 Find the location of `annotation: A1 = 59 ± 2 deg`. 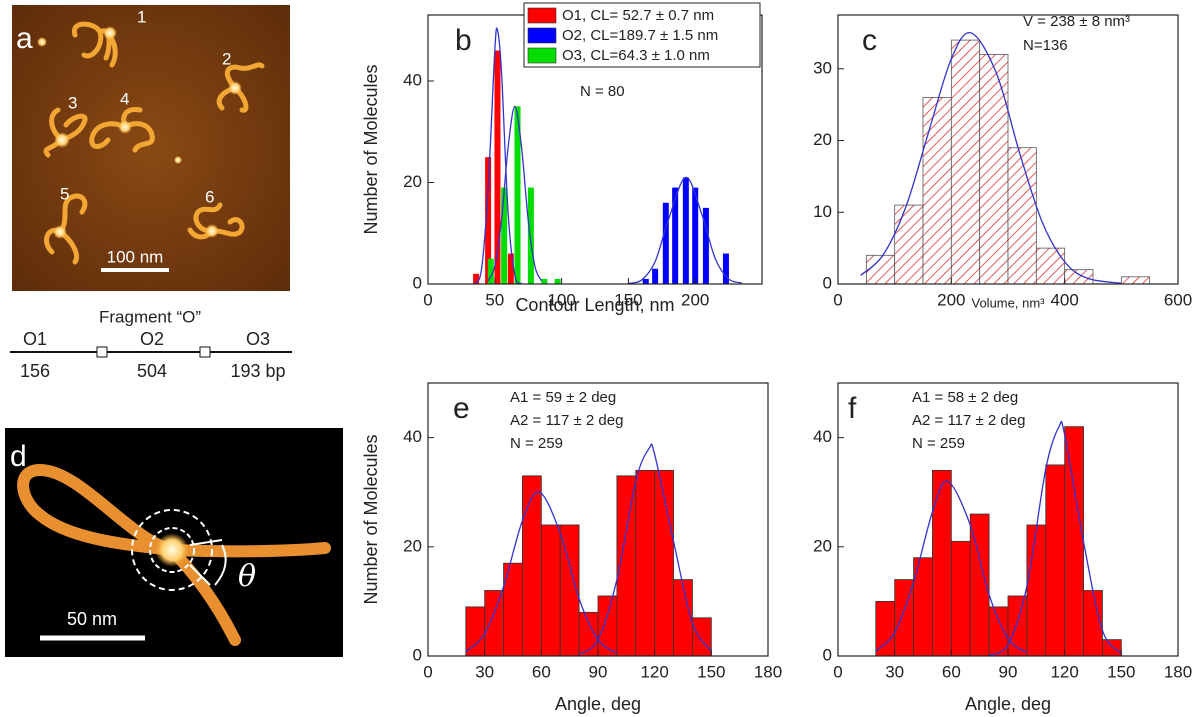

annotation: A1 = 59 ± 2 deg is located at coordinates (563, 397).